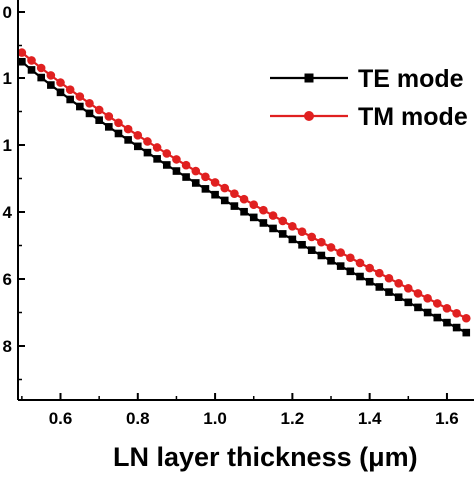 The width and height of the screenshot is (474, 479). What do you see at coordinates (370, 418) in the screenshot?
I see `x-tick-label: 1.4` at bounding box center [370, 418].